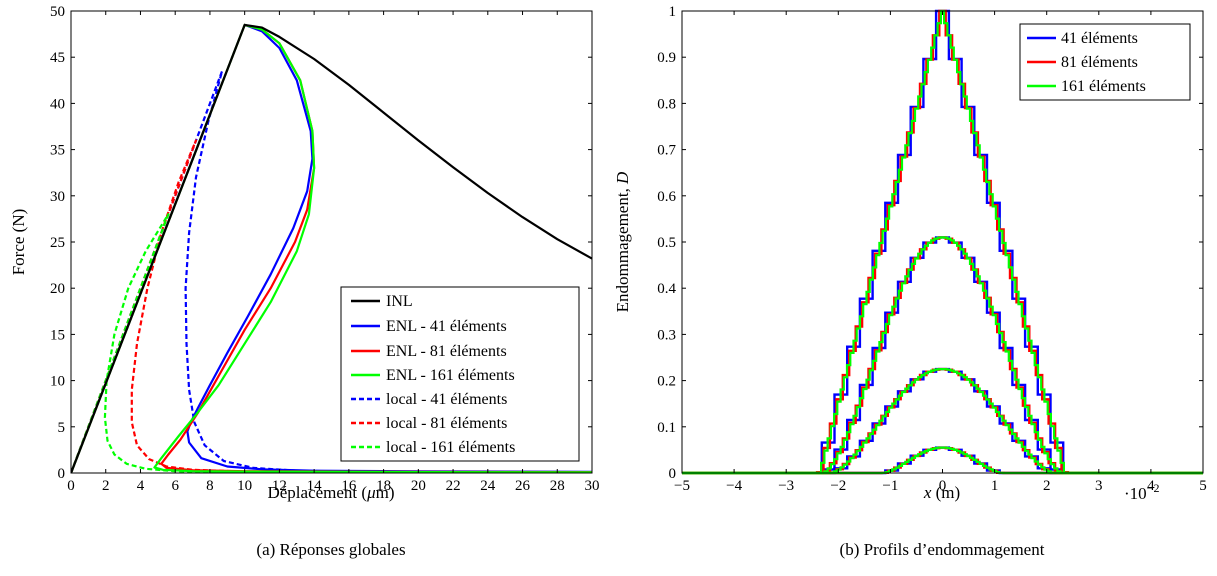  Describe the element at coordinates (666, 289) in the screenshot. I see `y-tick-label: 0.4` at that location.